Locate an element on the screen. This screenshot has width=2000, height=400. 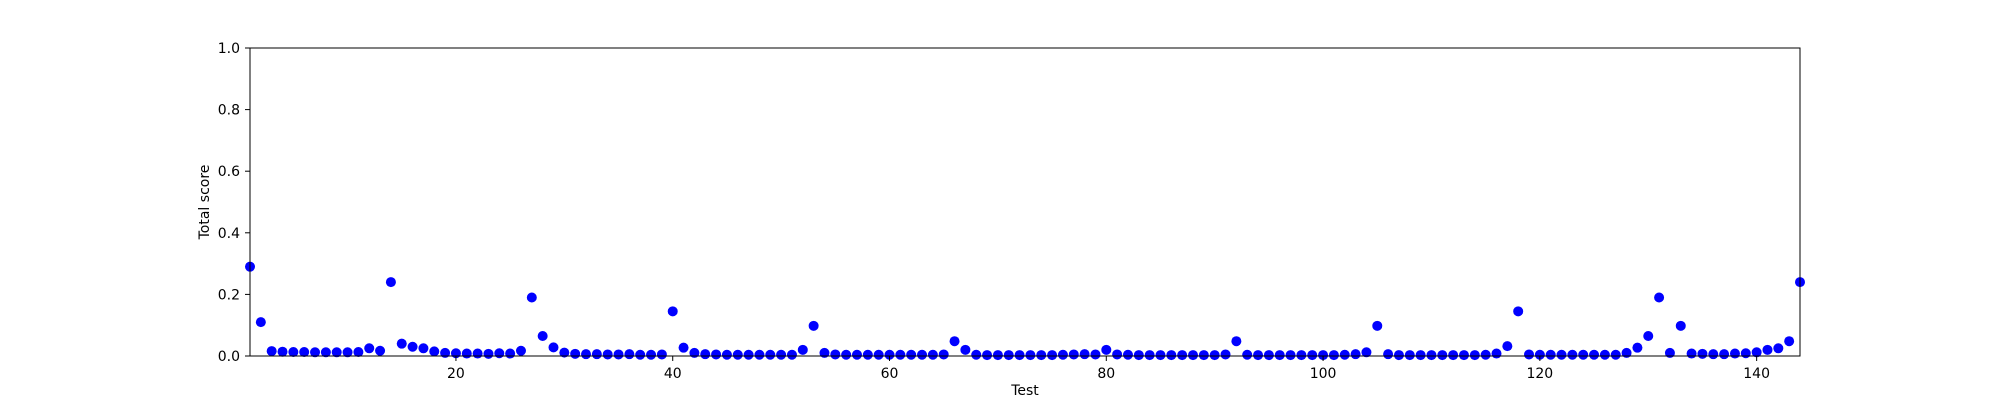
y-axis: 0.0 0.2 0.4 0.6 0.8 1.0 is located at coordinates (234, 203).